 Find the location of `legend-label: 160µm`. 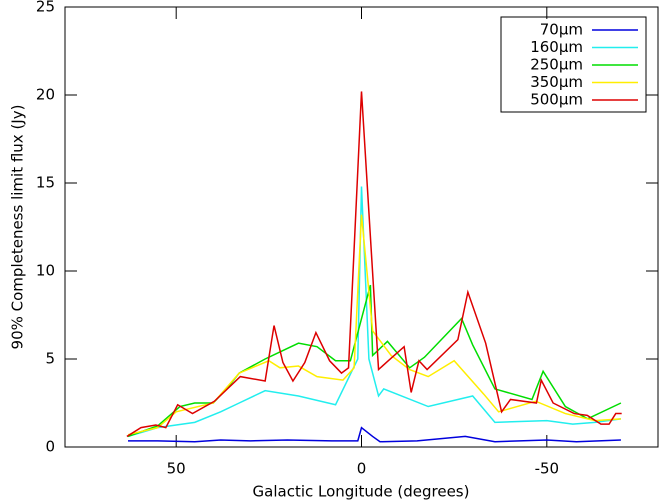

legend-label: 160µm is located at coordinates (556, 47).